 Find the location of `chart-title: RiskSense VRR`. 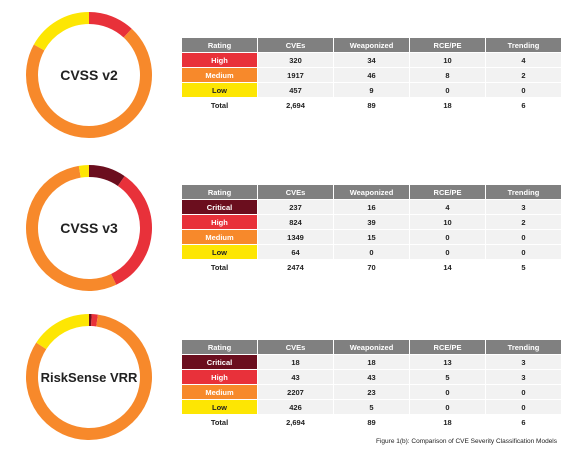

chart-title: RiskSense VRR is located at coordinates (89, 377).